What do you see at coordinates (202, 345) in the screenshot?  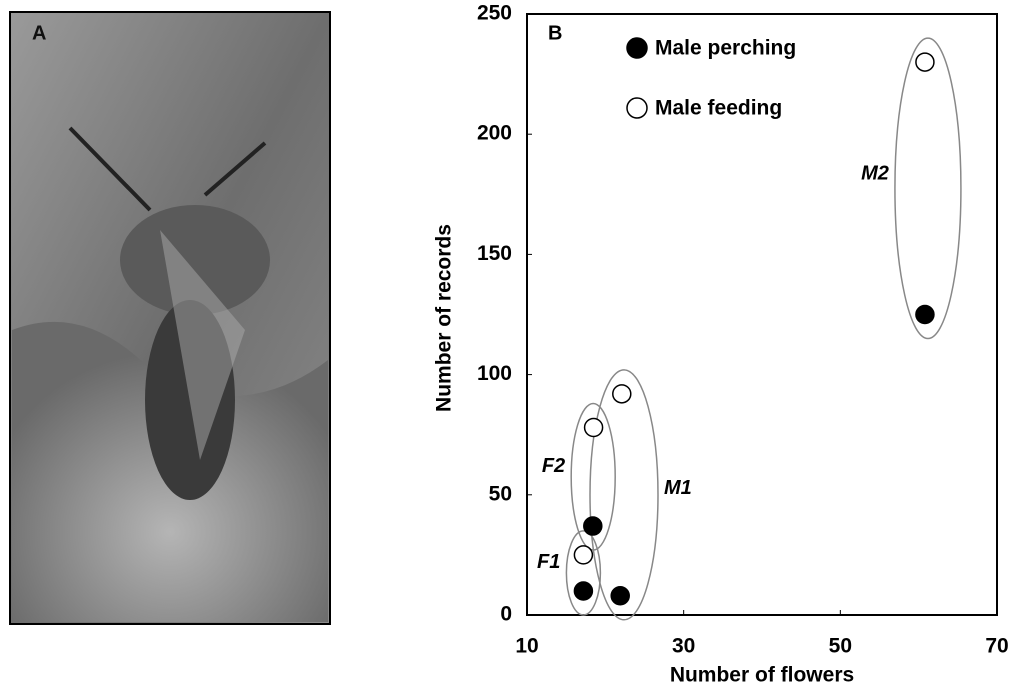 I see `bee-wing` at bounding box center [202, 345].